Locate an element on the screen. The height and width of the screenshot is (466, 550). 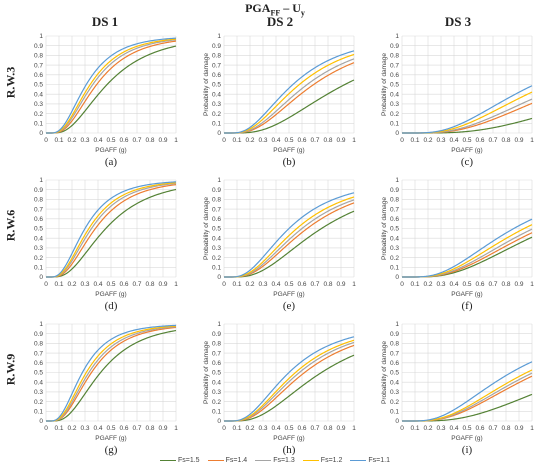
legend-item: Fs=1.3 is located at coordinates (275, 460).